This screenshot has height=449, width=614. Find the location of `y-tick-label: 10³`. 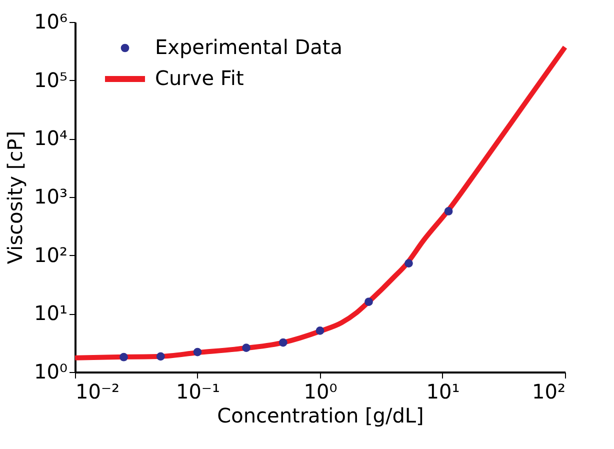

y-tick-label: 10³ is located at coordinates (51, 196).